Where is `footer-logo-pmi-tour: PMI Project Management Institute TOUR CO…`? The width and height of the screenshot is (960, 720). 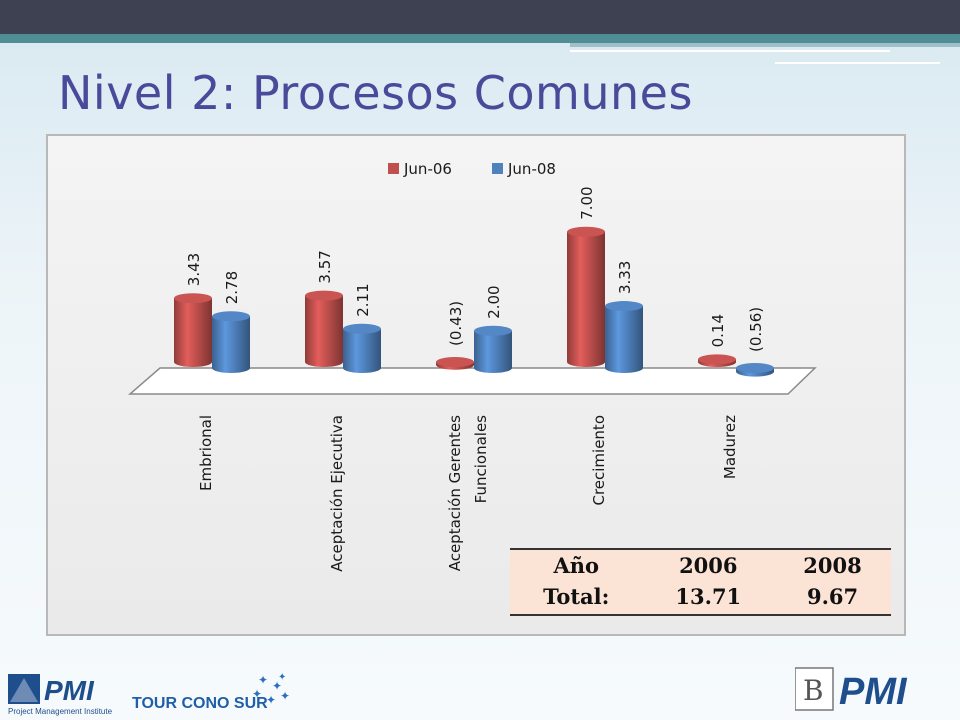
footer-logo-pmi-tour: PMI Project Management Institute TOUR CO… is located at coordinates (153, 693).